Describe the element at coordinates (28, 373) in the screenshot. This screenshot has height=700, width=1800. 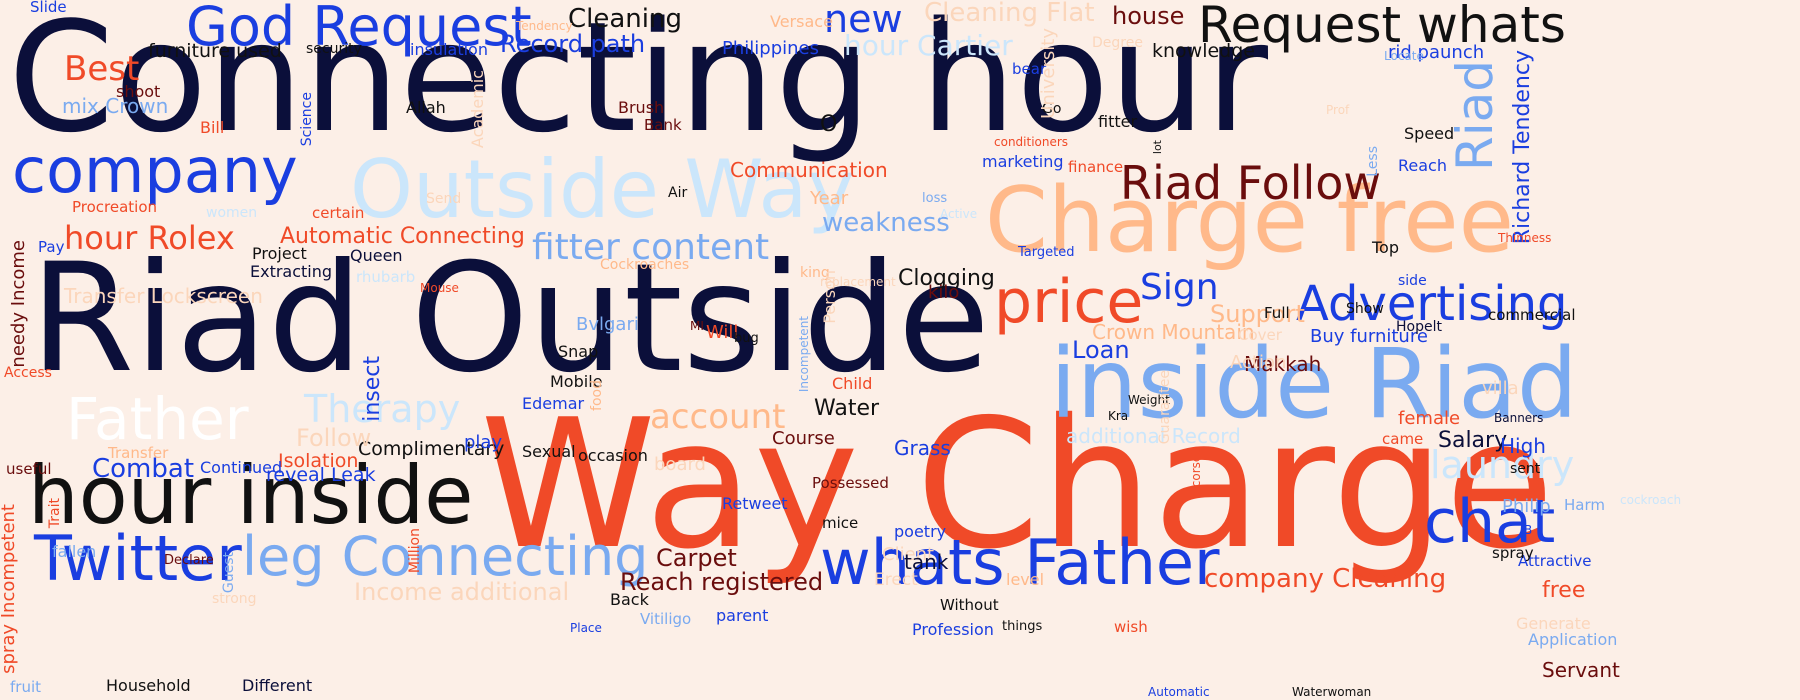
I see `word-access: Access` at that location.